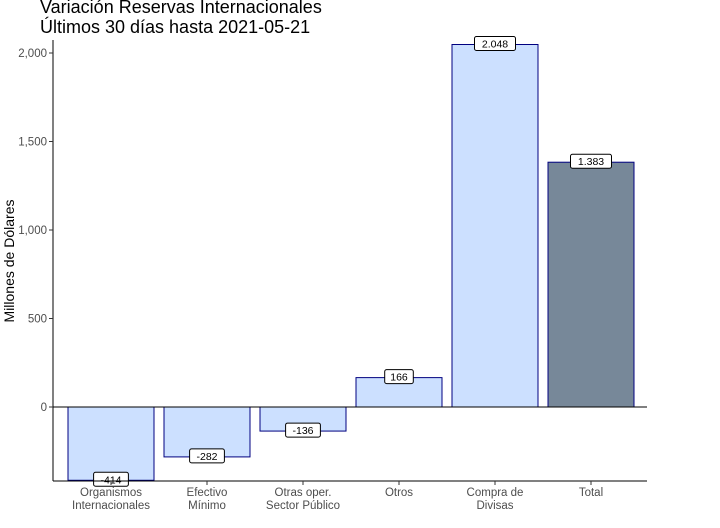 The image size is (720, 528). I want to click on y-tick-label: 0, so click(44, 408).